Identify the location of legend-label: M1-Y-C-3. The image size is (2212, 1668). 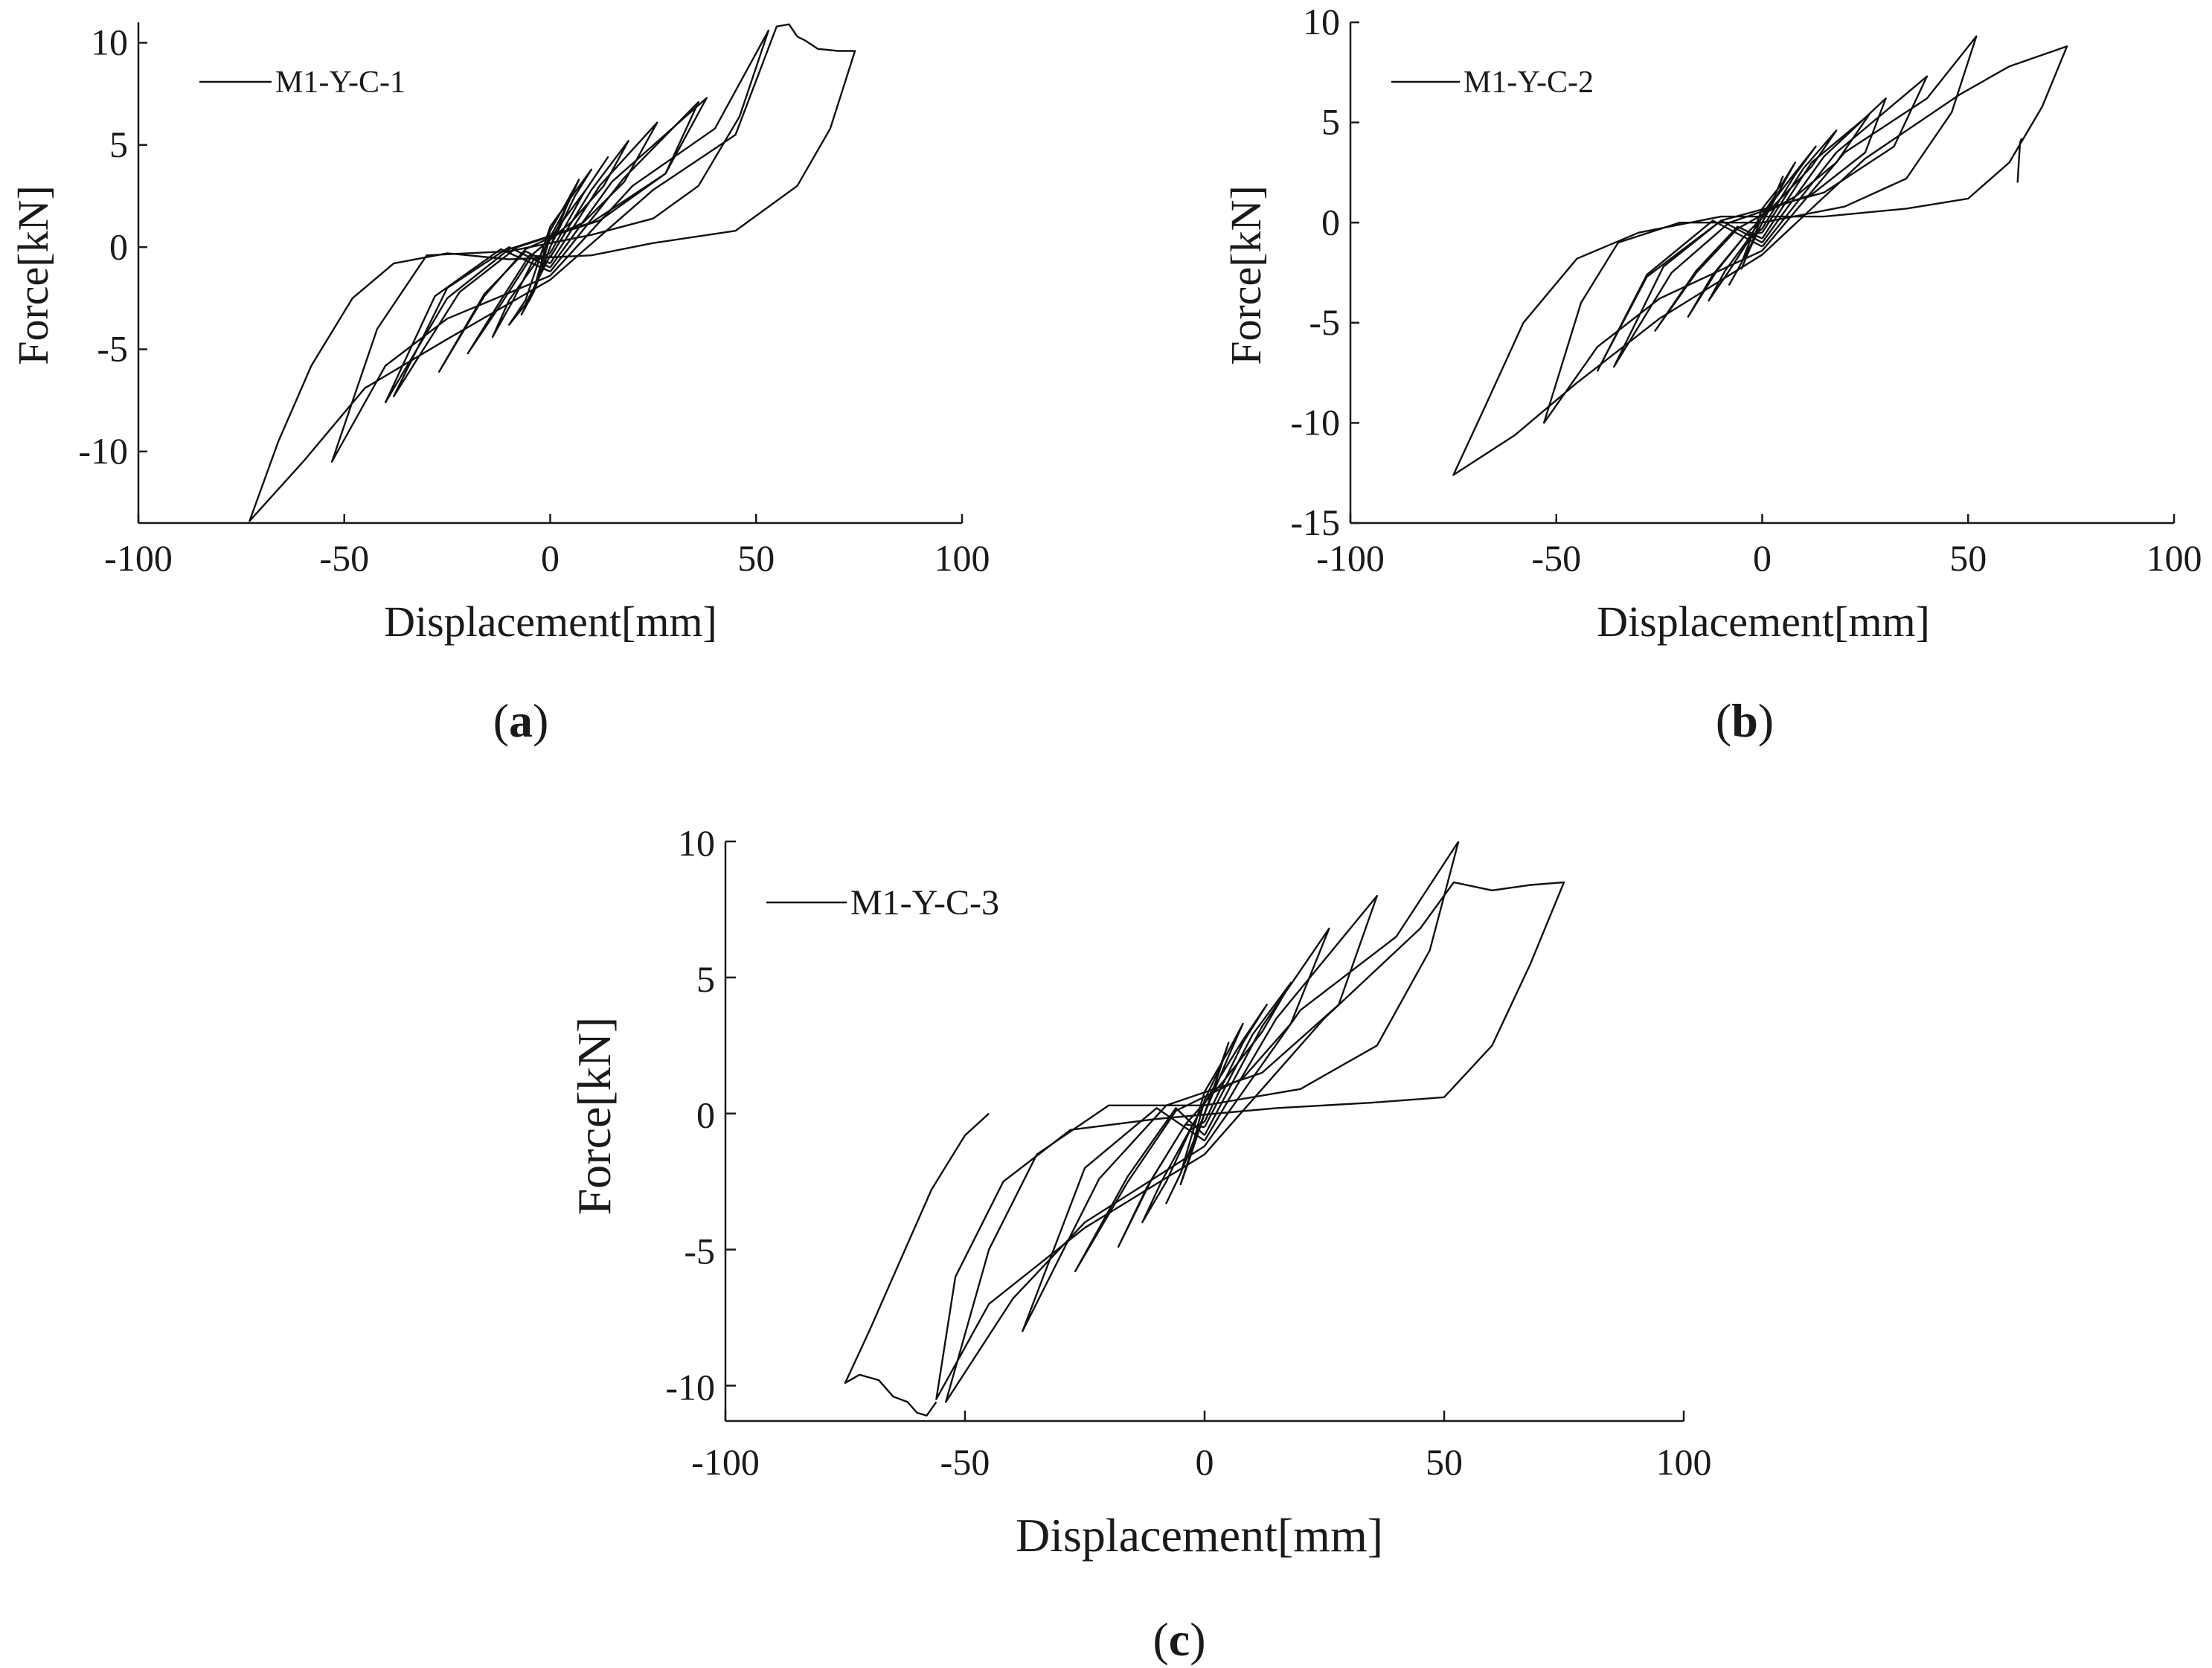
(924, 903).